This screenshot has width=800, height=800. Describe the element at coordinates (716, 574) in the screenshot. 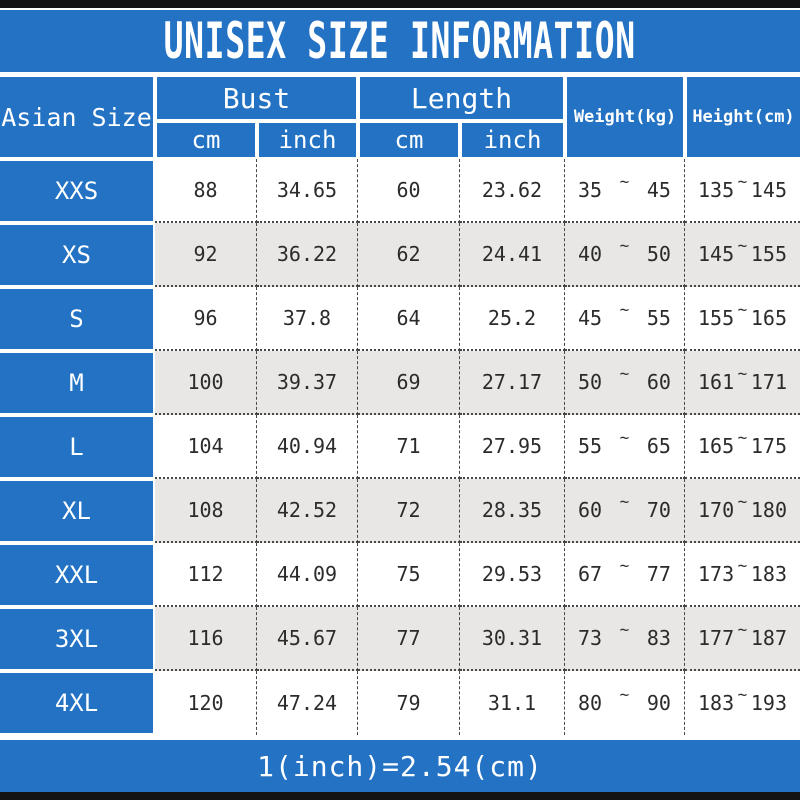

I see `height-min: 173` at that location.